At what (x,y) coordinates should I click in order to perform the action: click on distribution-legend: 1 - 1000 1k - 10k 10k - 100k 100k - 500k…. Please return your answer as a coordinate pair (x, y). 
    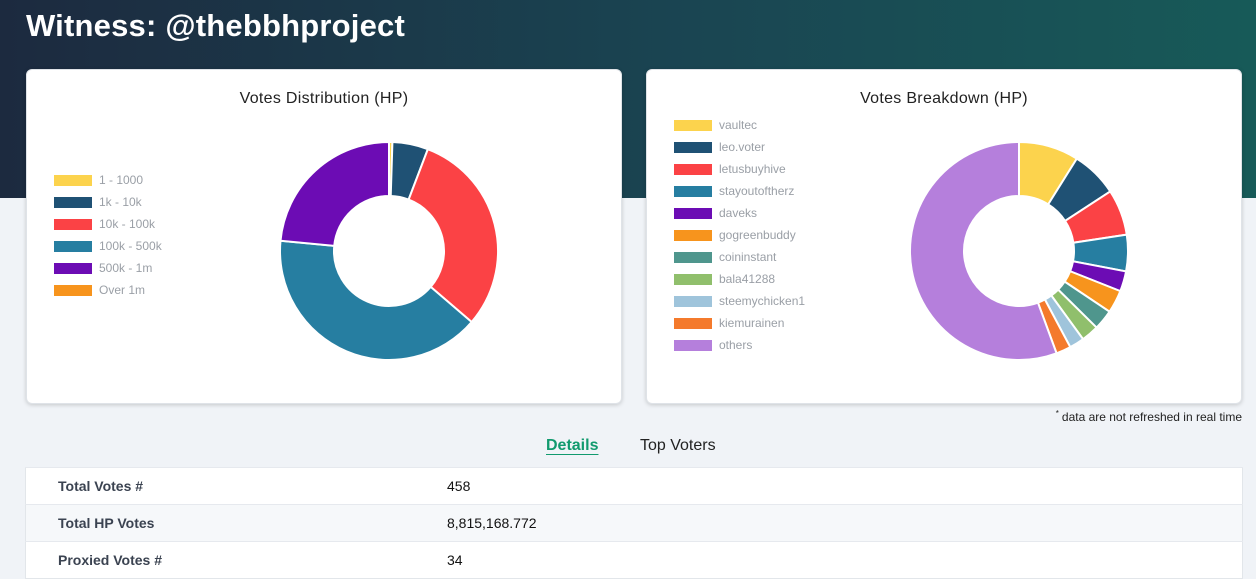
    Looking at the image, I should click on (108, 235).